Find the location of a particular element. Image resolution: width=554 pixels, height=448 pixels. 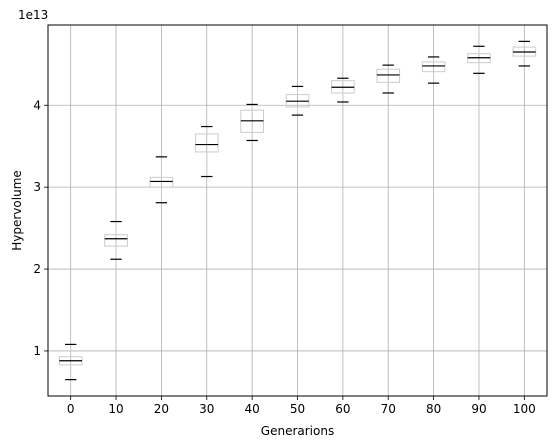

x-tick-label: 20 is located at coordinates (161, 409).